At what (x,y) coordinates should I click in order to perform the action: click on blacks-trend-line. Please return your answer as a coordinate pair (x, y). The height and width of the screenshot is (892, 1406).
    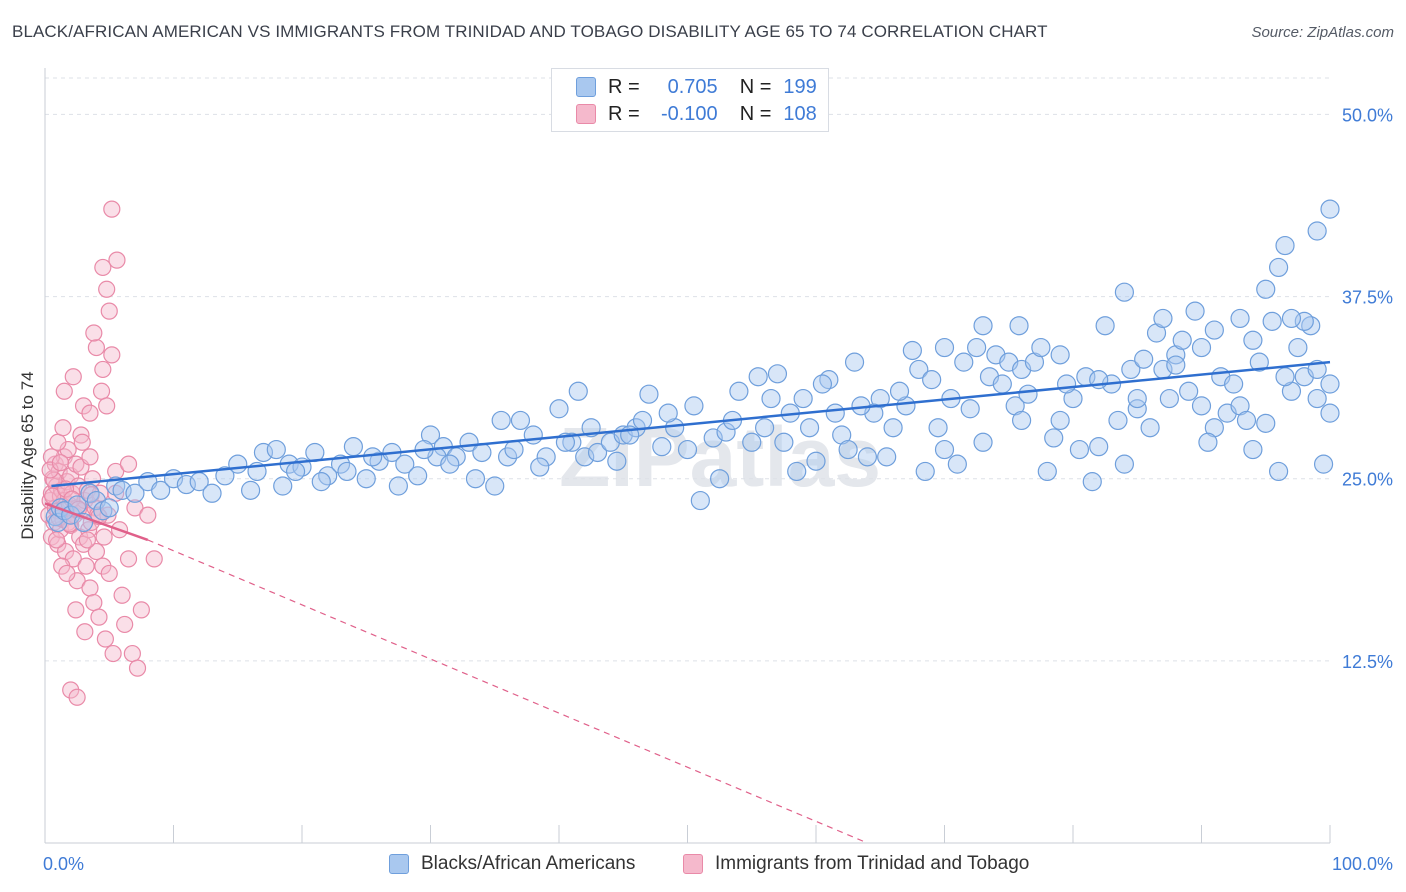
    Looking at the image, I should click on (691, 424).